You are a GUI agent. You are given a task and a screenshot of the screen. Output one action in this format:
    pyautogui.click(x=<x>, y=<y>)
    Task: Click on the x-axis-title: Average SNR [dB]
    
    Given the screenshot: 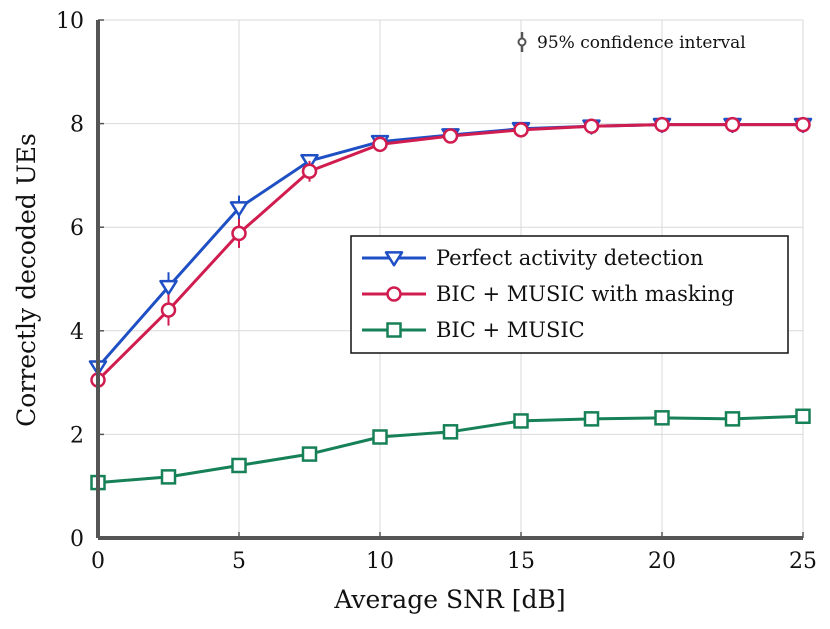 What is the action you would take?
    pyautogui.click(x=449, y=599)
    